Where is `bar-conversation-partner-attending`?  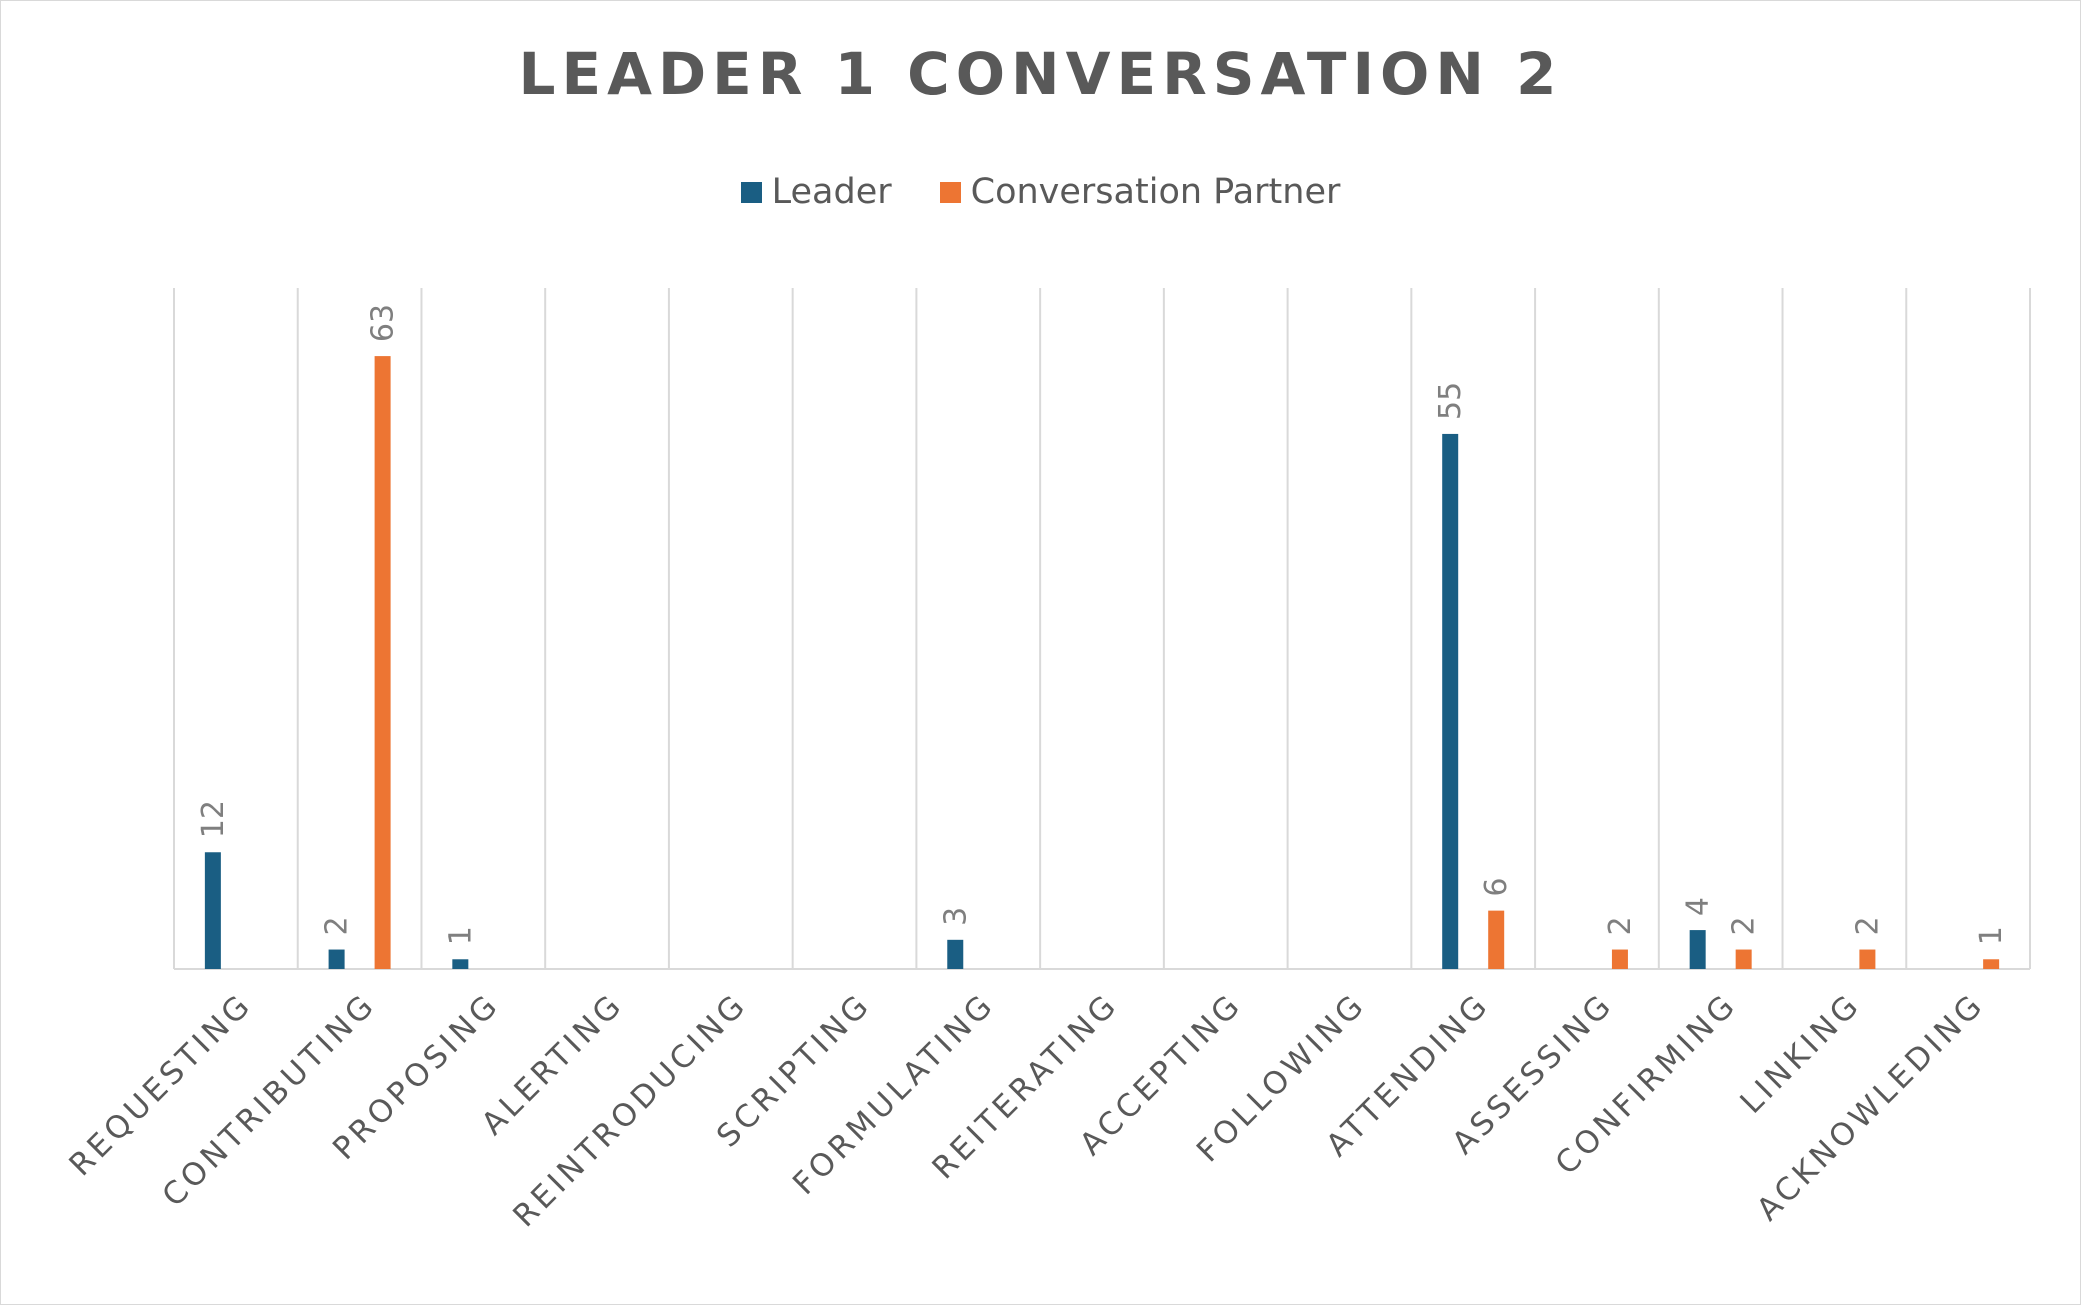
bar-conversation-partner-attending is located at coordinates (1496, 939).